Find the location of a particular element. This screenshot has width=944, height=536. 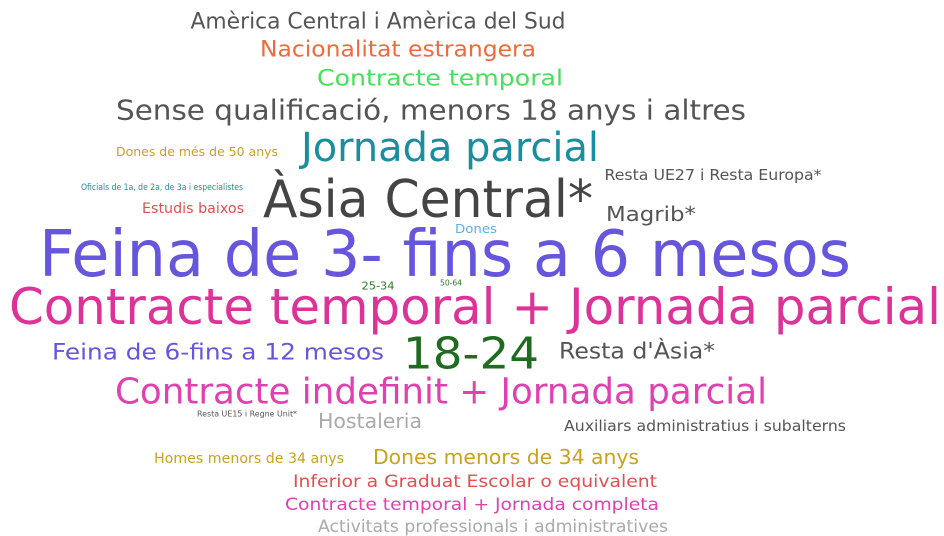

word: Contracte indefinit + Jornada parcial is located at coordinates (441, 392).